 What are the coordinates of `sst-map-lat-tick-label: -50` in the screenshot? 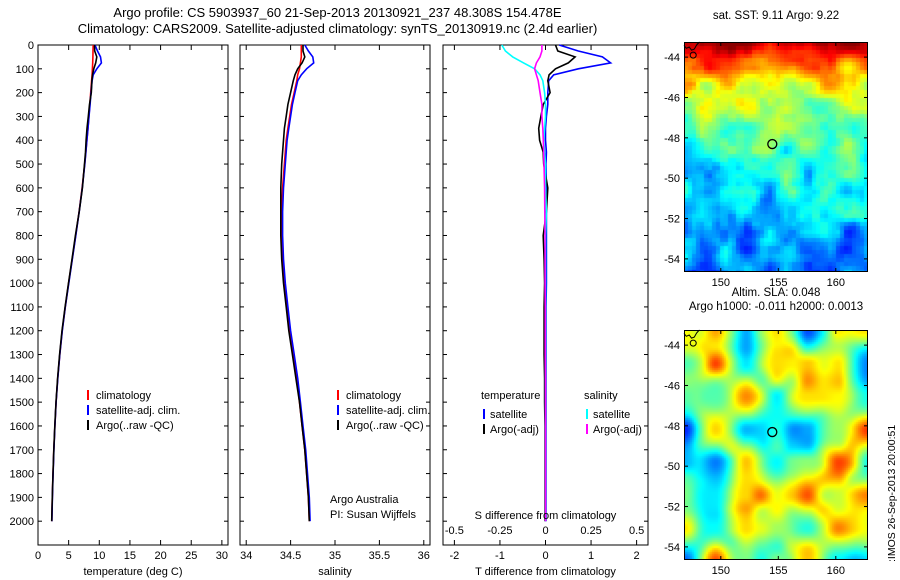 It's located at (672, 179).